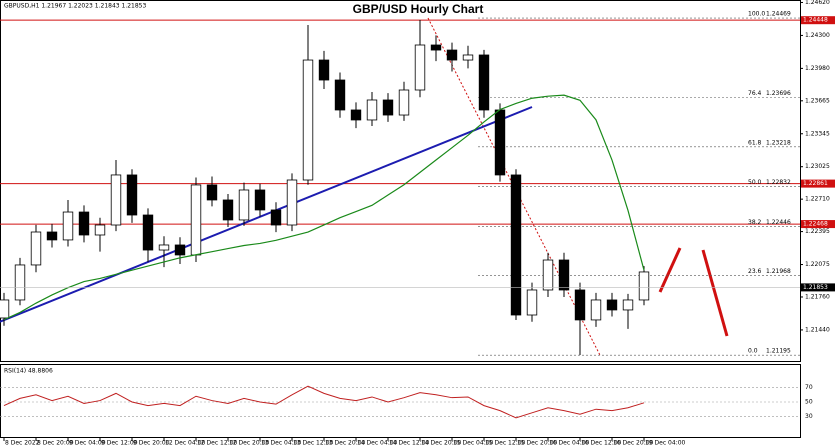 The width and height of the screenshot is (836, 448). I want to click on x-tick-label: 15 Dec 04:00, so click(473, 443).